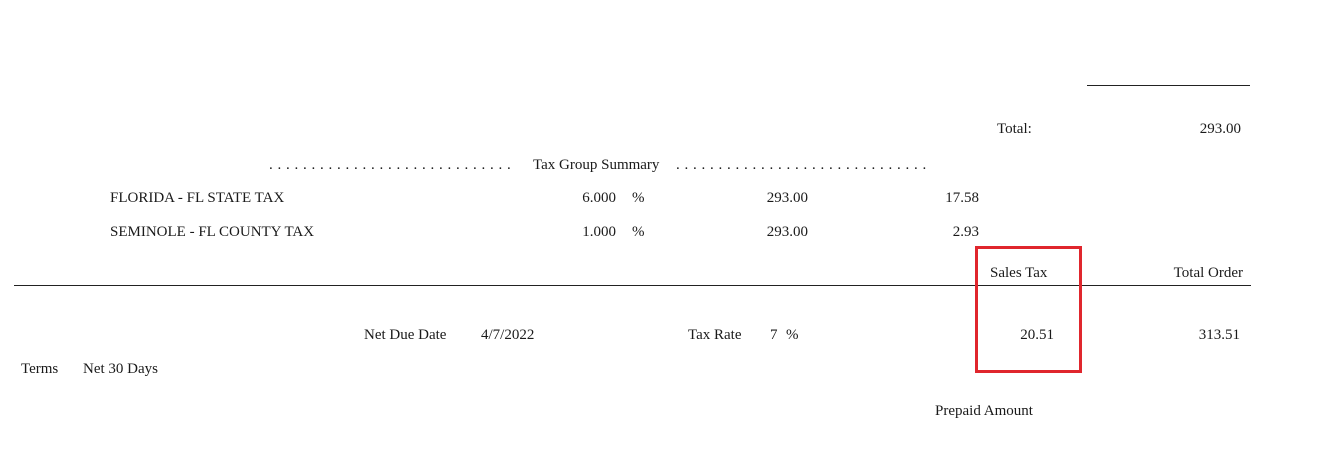  I want to click on sales-tax-value: 20.51, so click(1037, 335).